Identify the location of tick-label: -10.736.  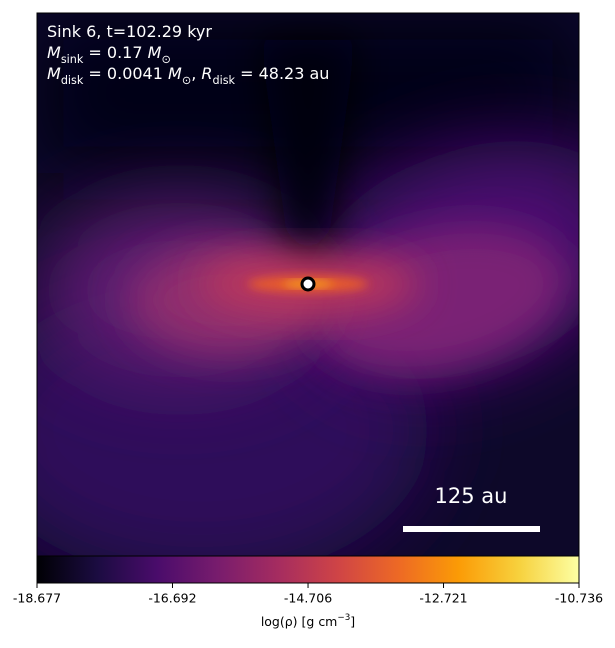
(579, 598).